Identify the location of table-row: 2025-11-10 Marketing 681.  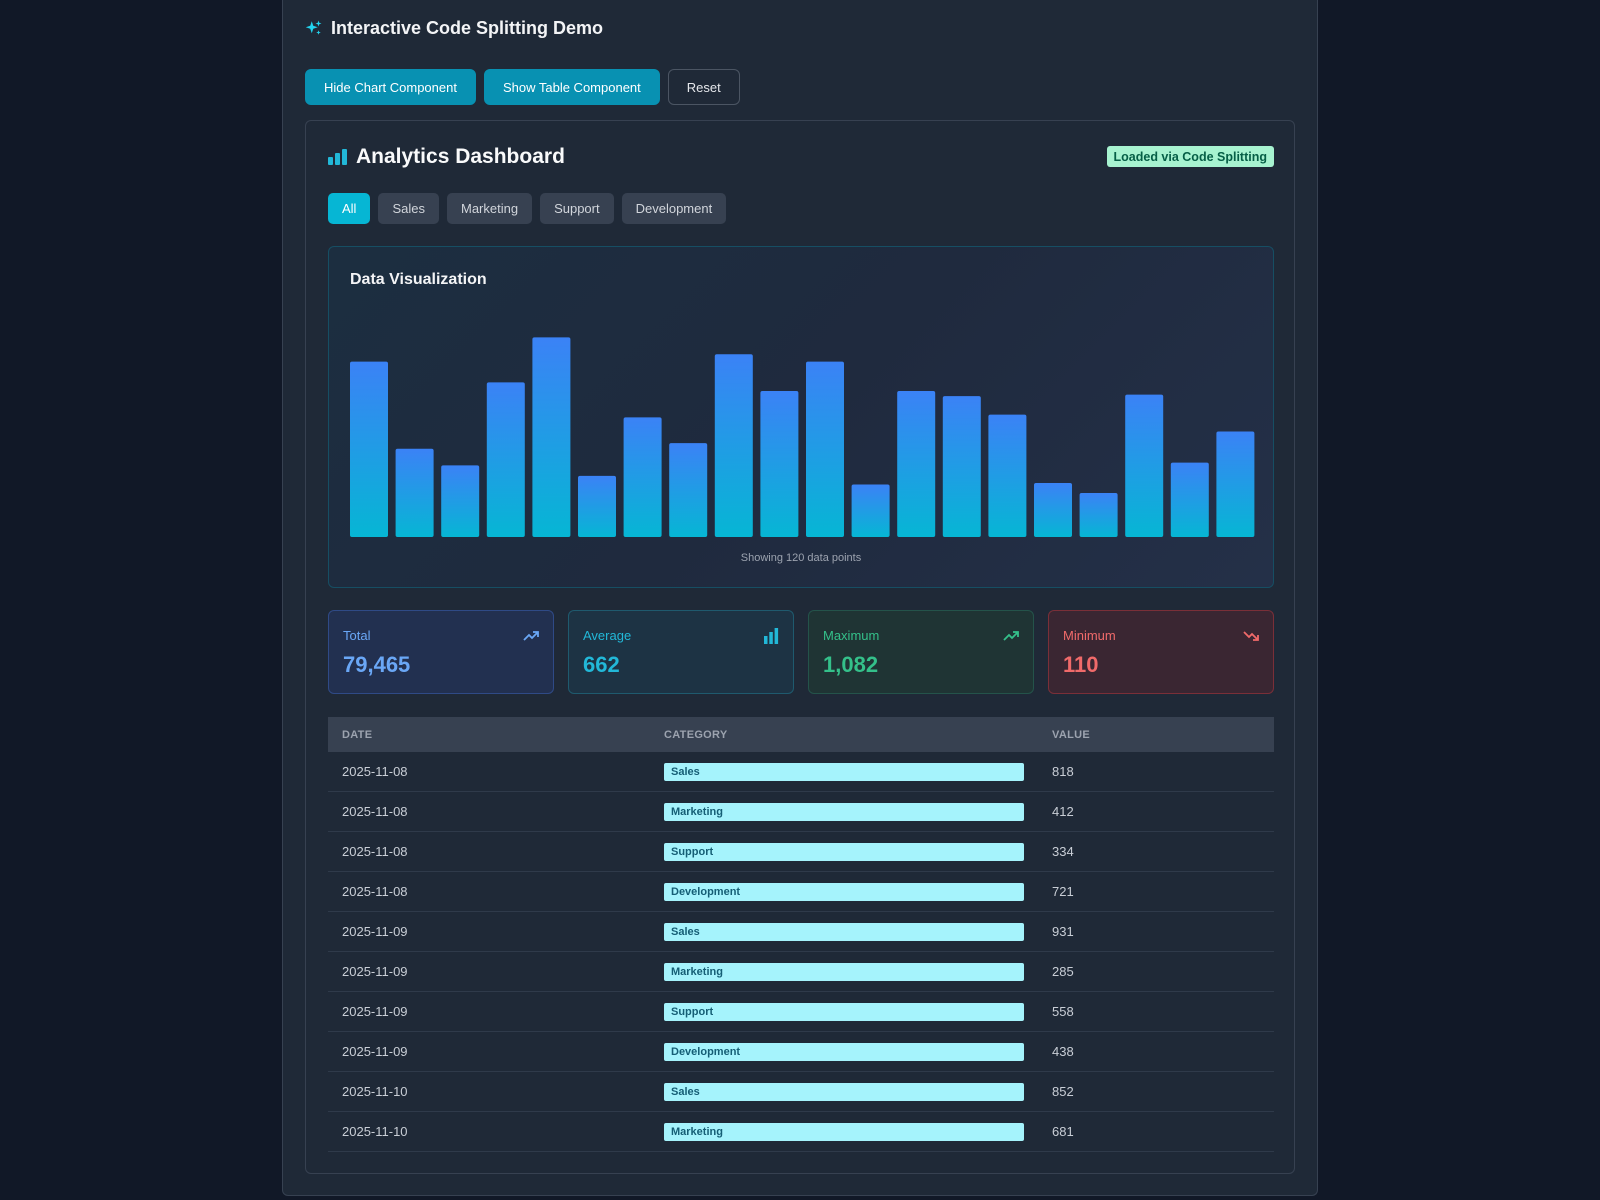
(801, 1132).